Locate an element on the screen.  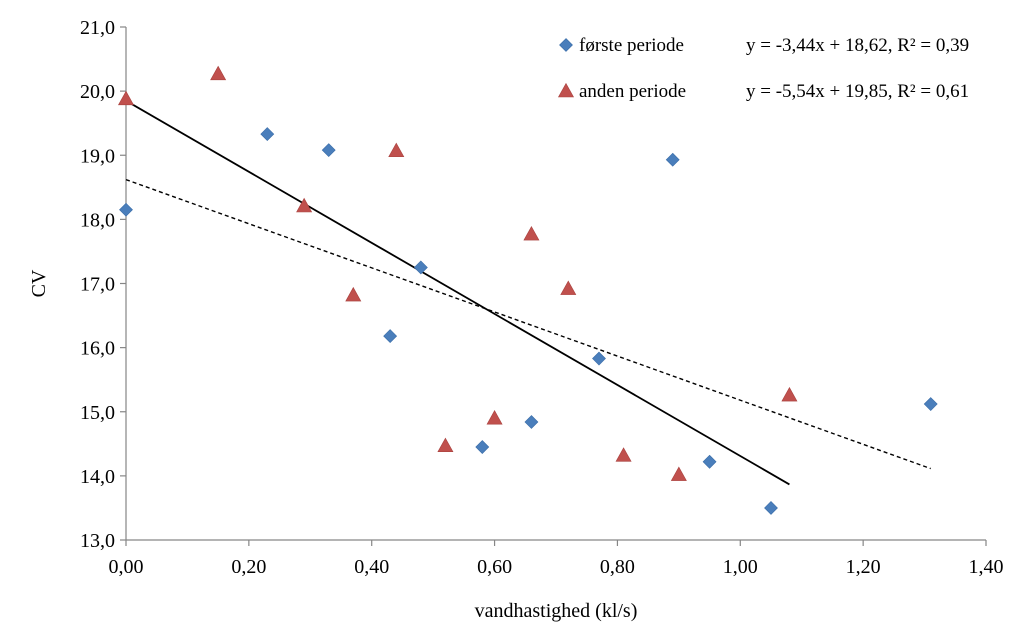
x-tick-label: 0,40 is located at coordinates (371, 567).